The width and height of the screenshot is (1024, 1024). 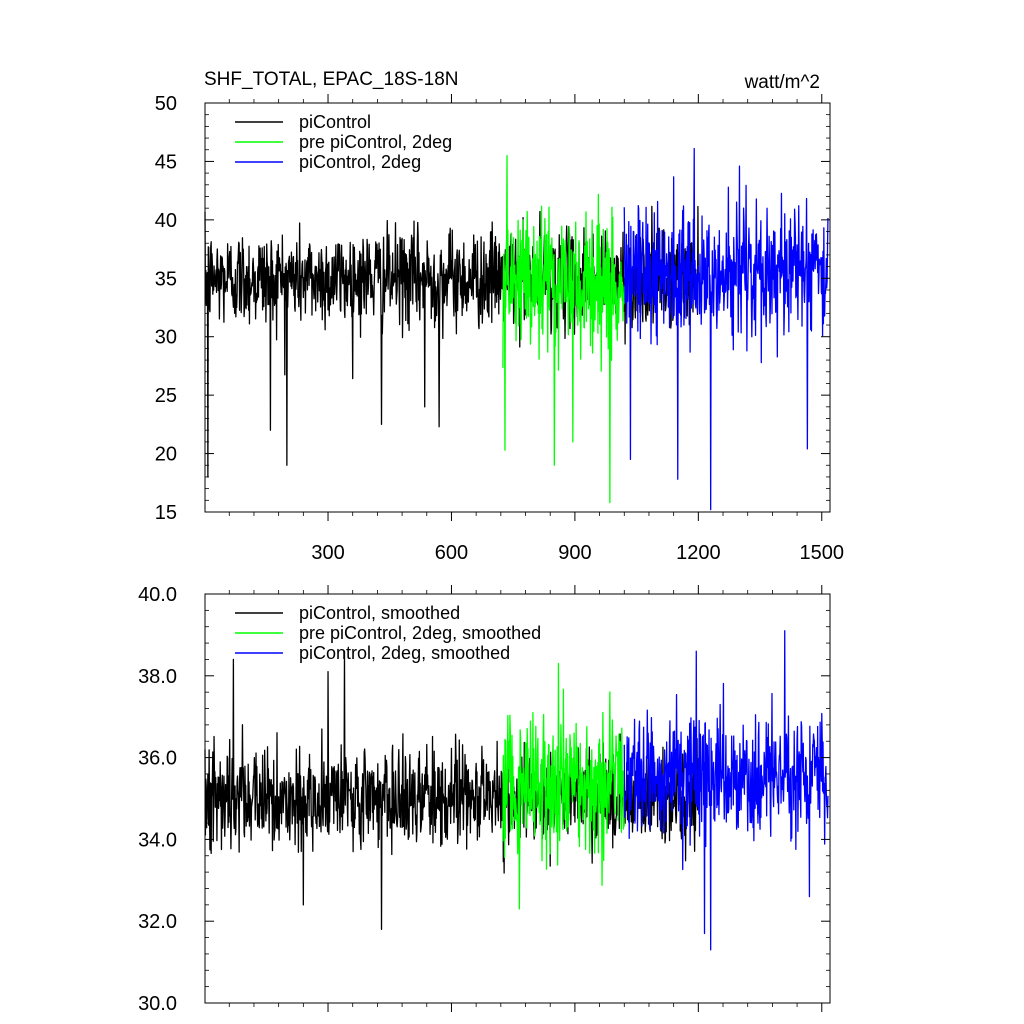 What do you see at coordinates (379, 613) in the screenshot?
I see `legend-label: piControl, smoothed` at bounding box center [379, 613].